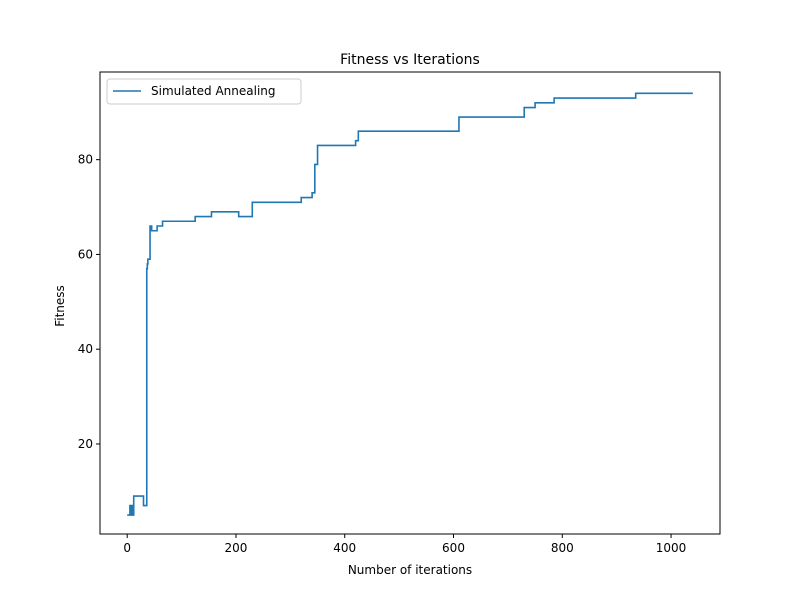 The image size is (800, 600). I want to click on x-tick-label: 600, so click(453, 548).